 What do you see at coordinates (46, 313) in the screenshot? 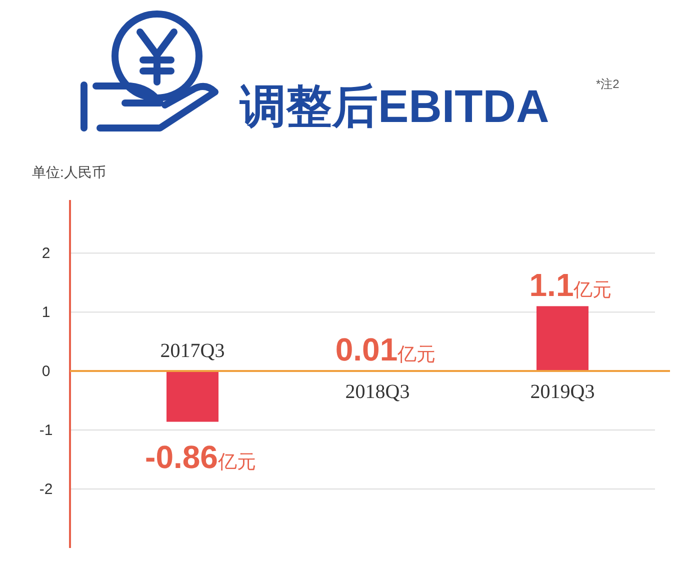
I see `y-tick-label: 1` at bounding box center [46, 313].